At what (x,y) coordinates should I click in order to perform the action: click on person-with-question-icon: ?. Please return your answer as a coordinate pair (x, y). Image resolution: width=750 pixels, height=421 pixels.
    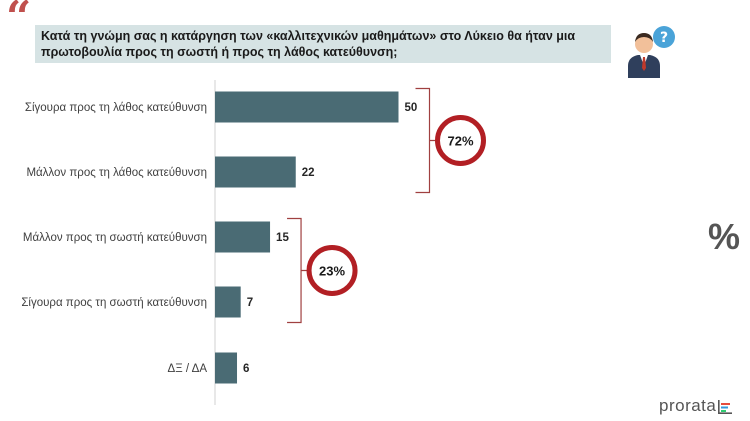
    Looking at the image, I should click on (651, 52).